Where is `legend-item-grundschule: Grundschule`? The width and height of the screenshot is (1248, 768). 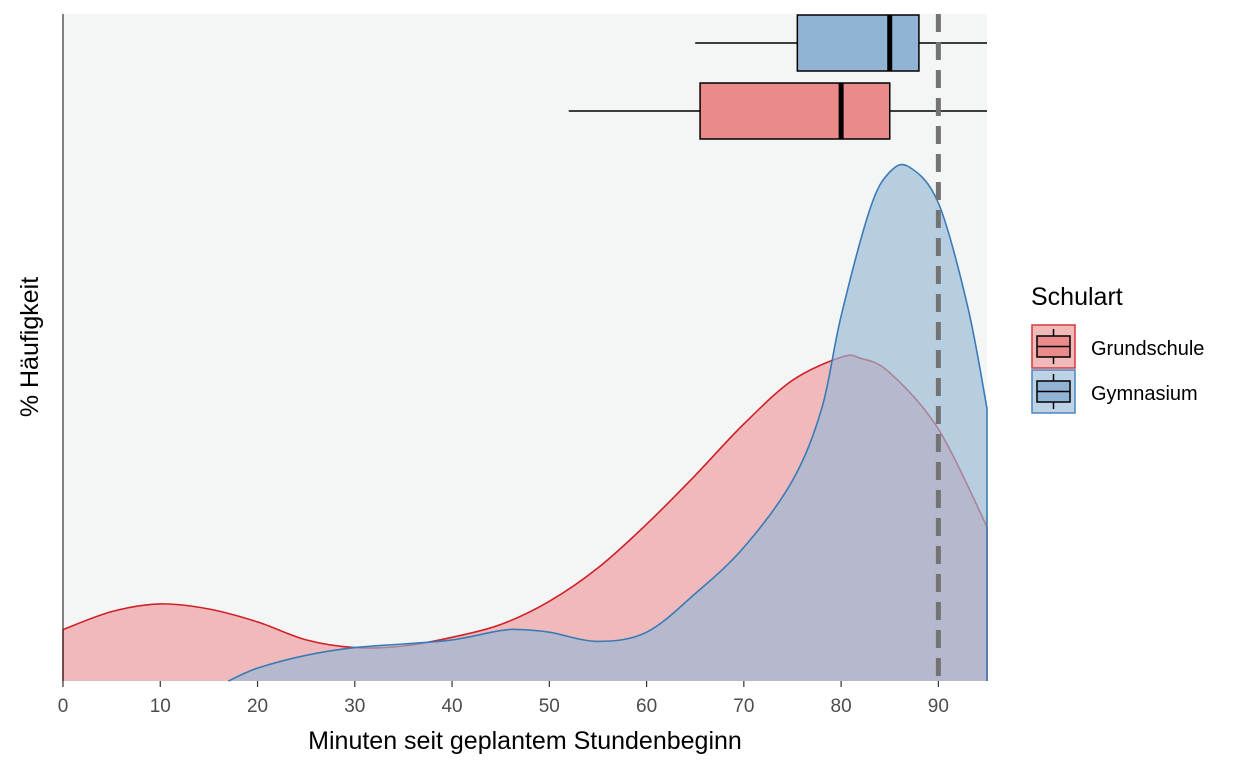 legend-item-grundschule: Grundschule is located at coordinates (1117, 346).